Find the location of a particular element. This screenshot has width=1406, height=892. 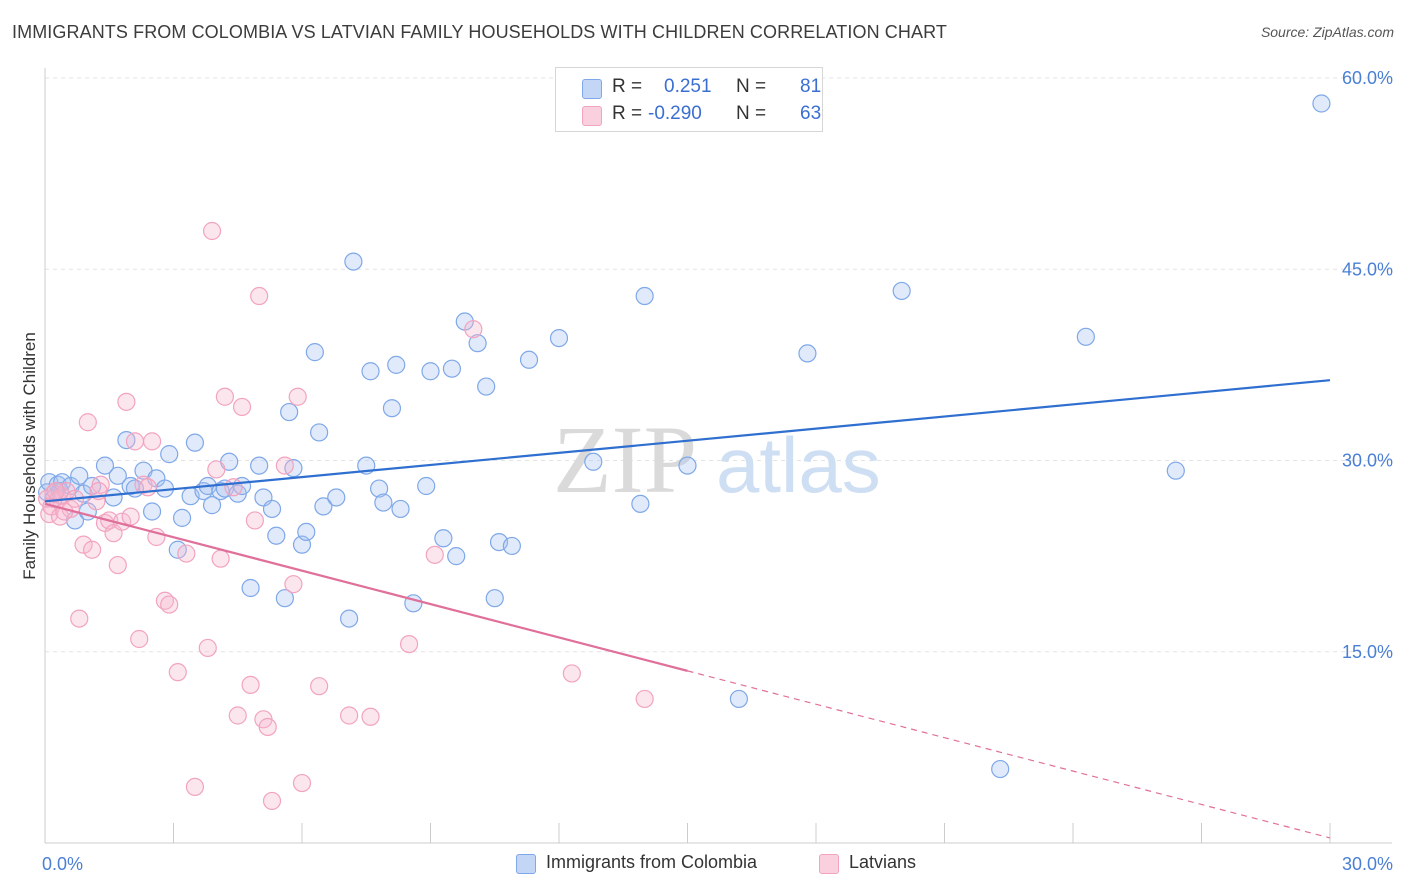

x-tick-label: 30.0% is located at coordinates (1367, 864).